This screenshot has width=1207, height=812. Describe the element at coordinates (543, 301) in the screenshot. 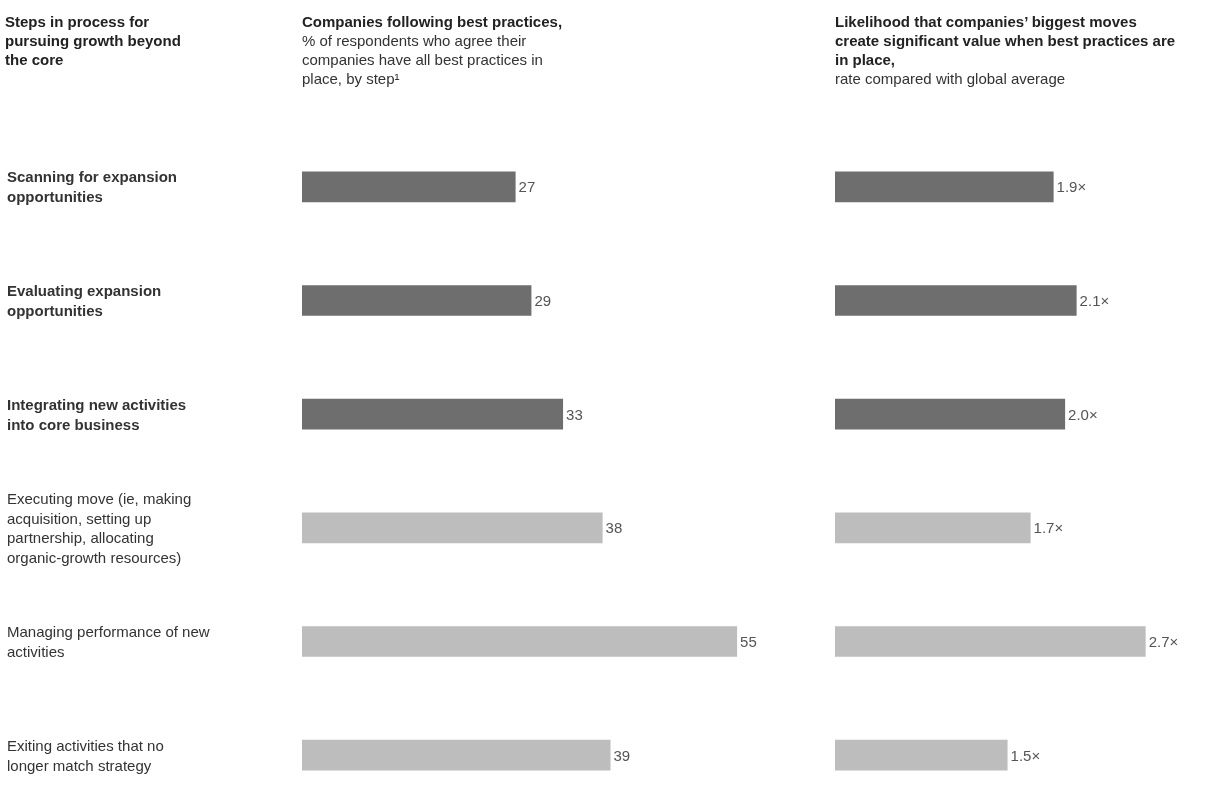

I see `data-label: 29` at that location.